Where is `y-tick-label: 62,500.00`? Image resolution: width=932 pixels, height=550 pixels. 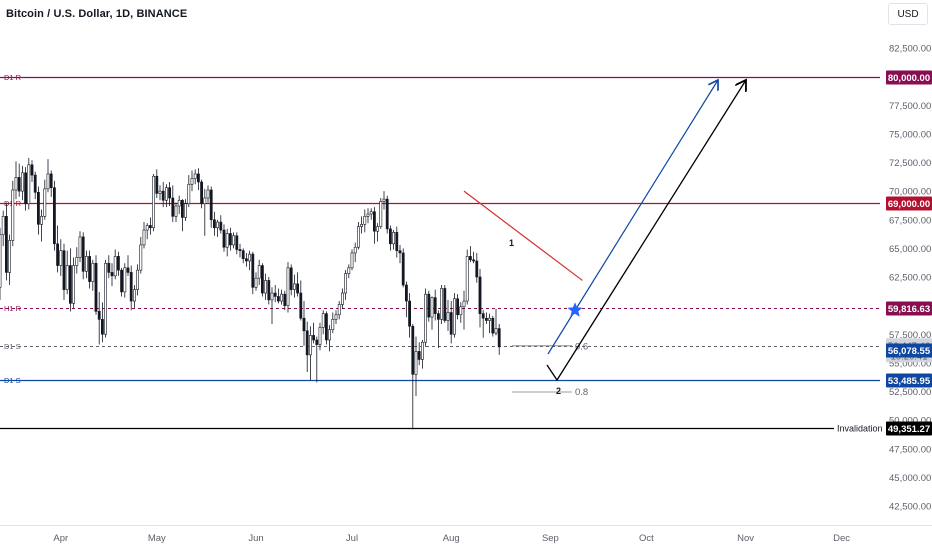
y-tick-label: 62,500.00 is located at coordinates (910, 278).